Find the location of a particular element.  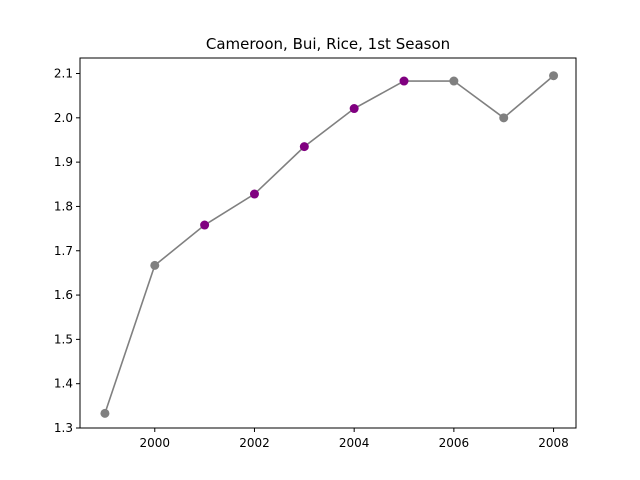

y-tick-label: 1.8 is located at coordinates (63, 206).